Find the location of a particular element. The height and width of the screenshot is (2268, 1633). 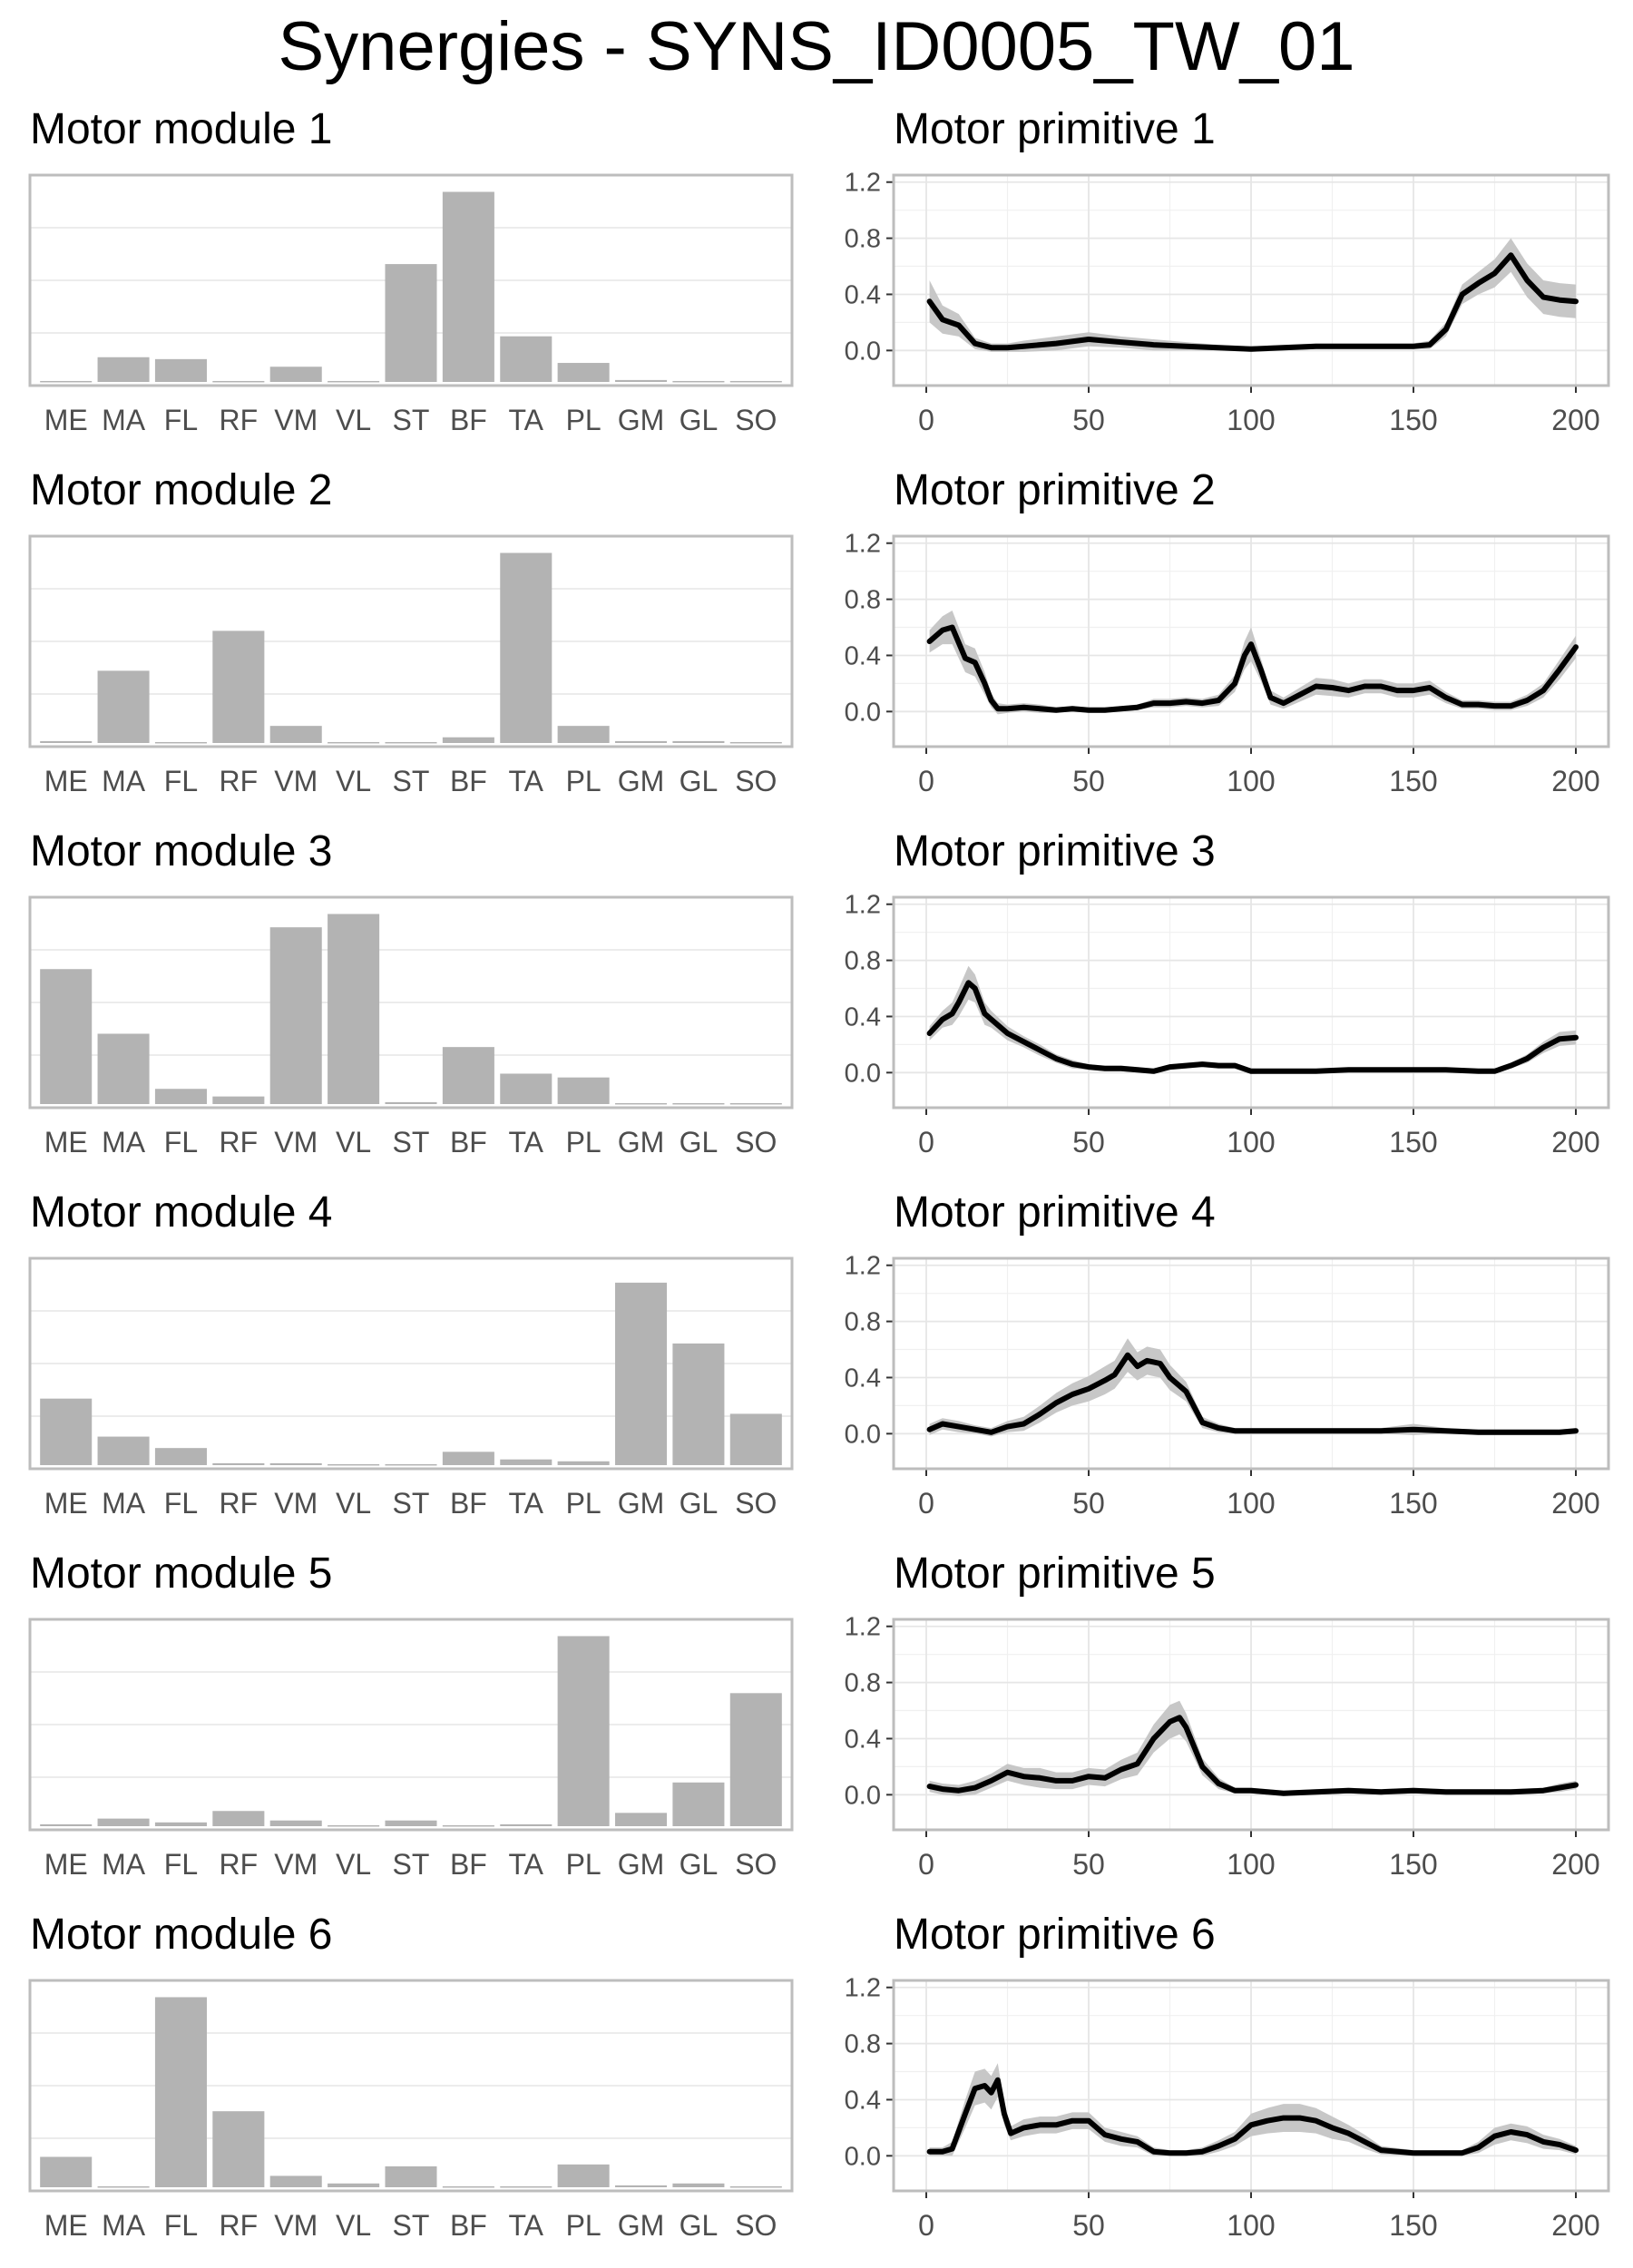

module-title: Motor module 1 is located at coordinates (181, 129).